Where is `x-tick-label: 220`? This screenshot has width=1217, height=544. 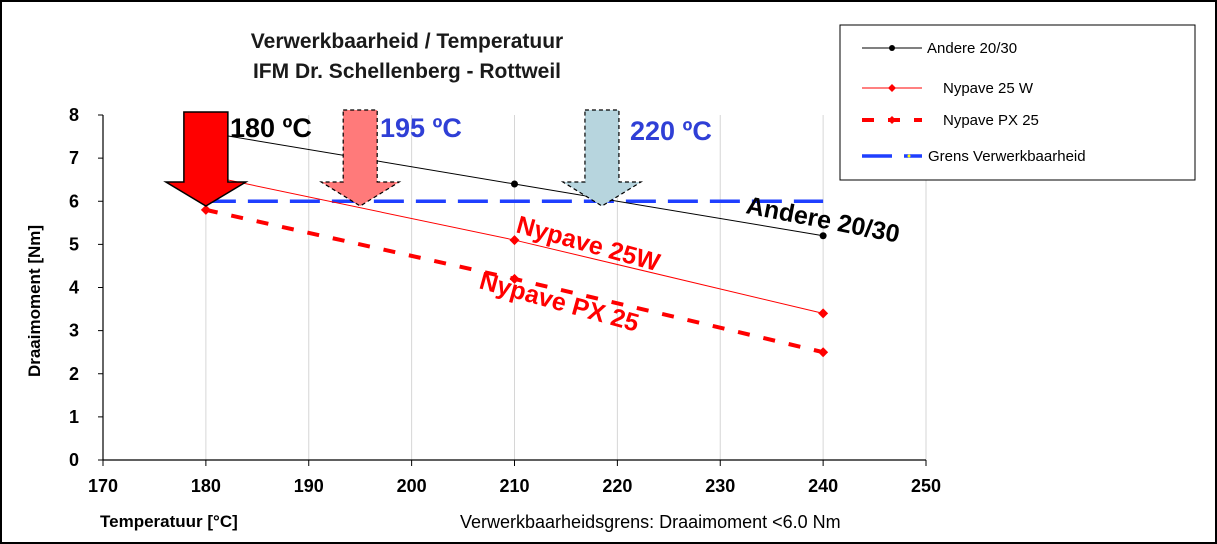 x-tick-label: 220 is located at coordinates (617, 486).